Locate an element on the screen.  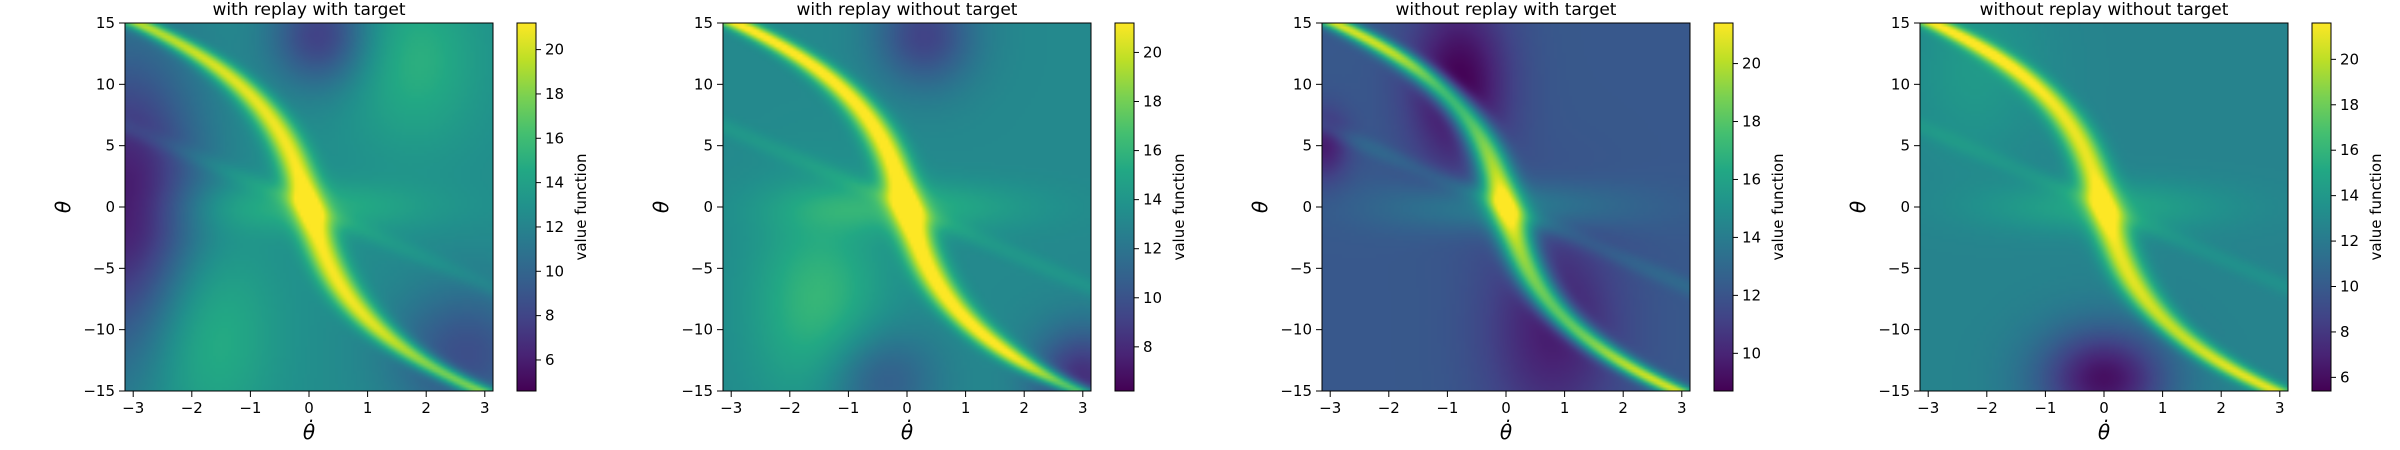
chart-title: without replay with target is located at coordinates (1506, 10).